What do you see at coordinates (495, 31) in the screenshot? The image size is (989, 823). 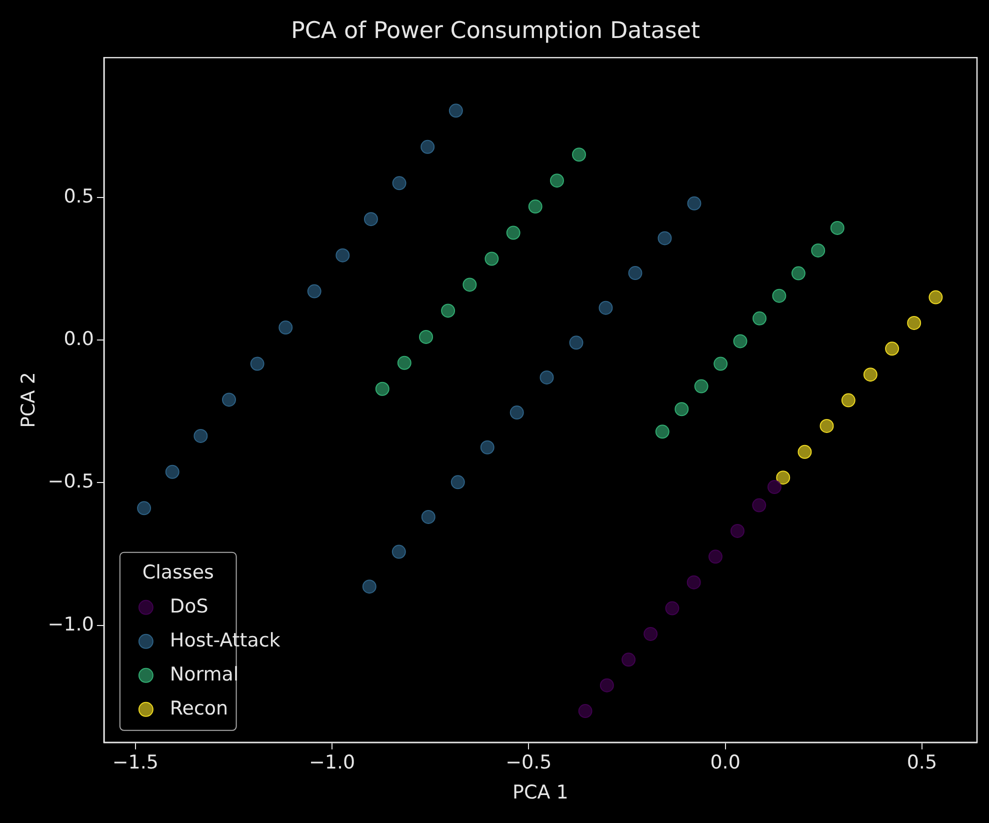 I see `chart-title: PCA of Power Consumption Dataset` at bounding box center [495, 31].